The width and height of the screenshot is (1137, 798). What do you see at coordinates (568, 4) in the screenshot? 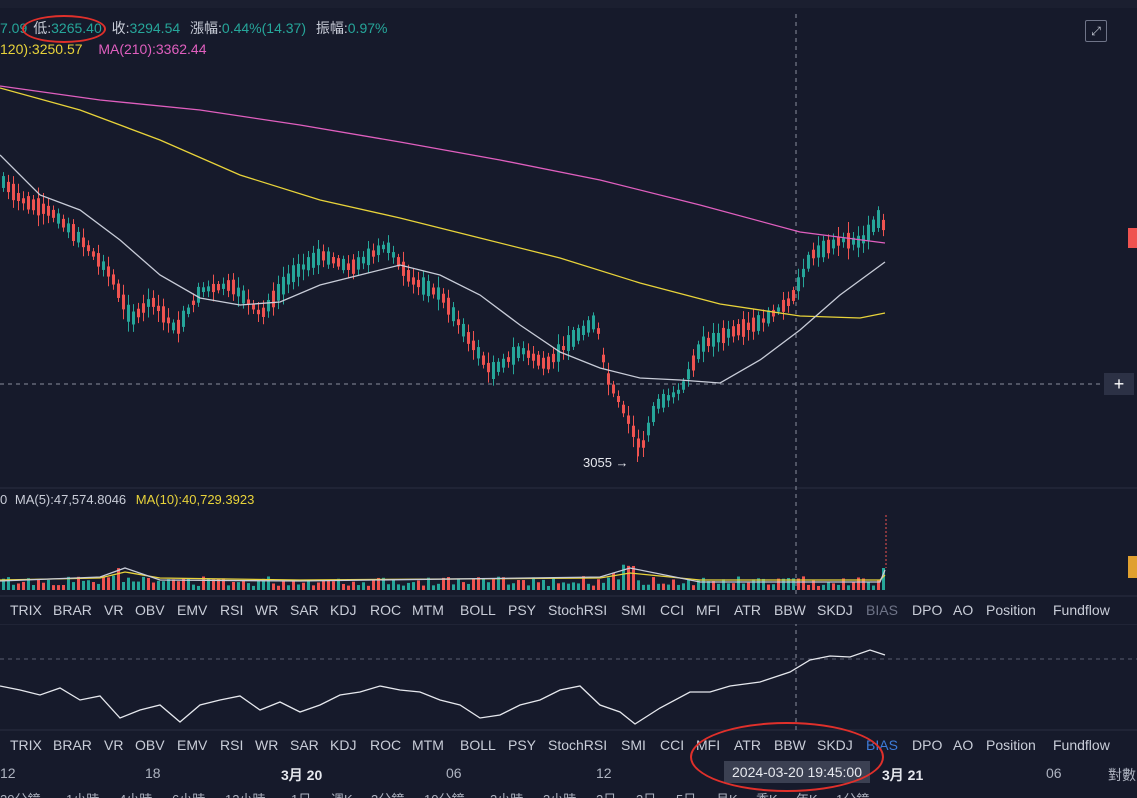
I see `top-toolbar` at bounding box center [568, 4].